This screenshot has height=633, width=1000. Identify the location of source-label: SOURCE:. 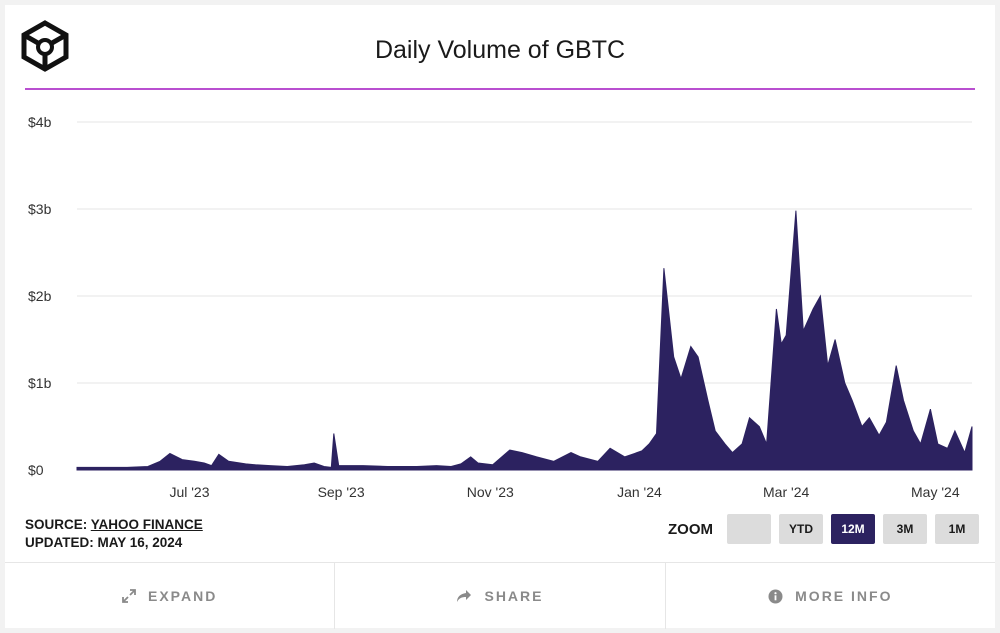
(58, 524).